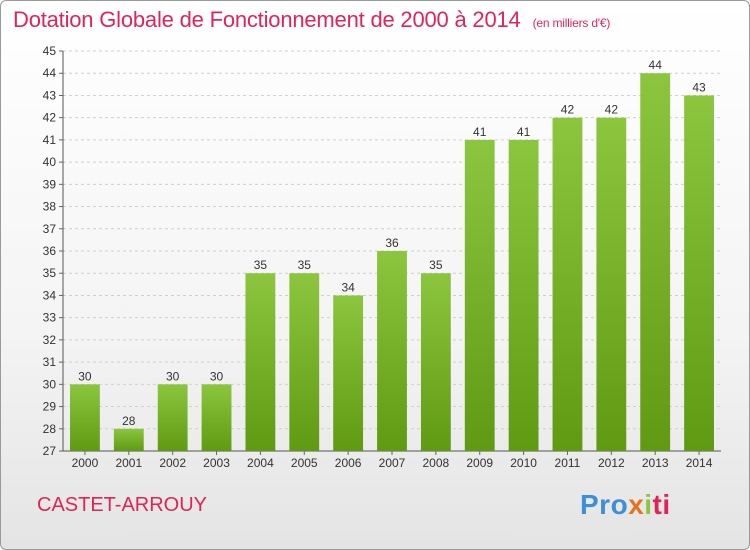 Image resolution: width=750 pixels, height=550 pixels. I want to click on x-tick-label: 2003, so click(216, 463).